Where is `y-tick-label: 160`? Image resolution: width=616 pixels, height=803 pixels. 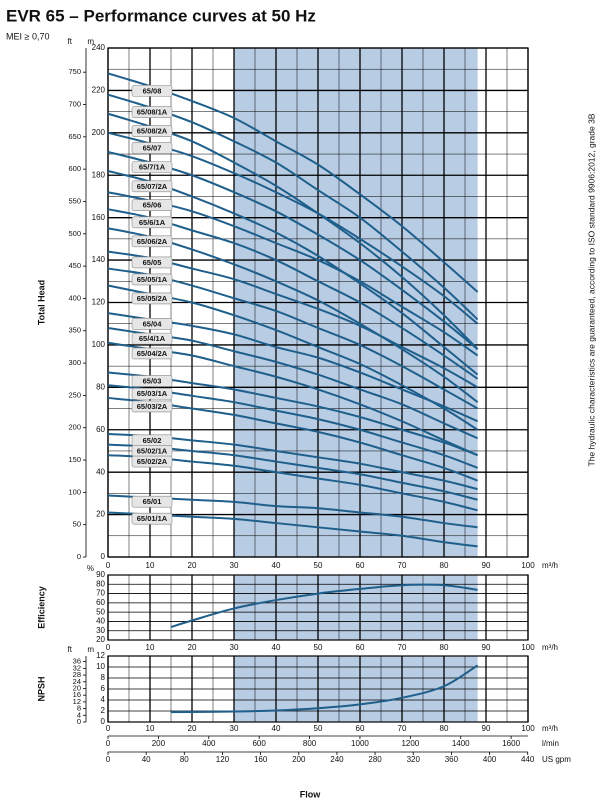 y-tick-label: 160 is located at coordinates (99, 217).